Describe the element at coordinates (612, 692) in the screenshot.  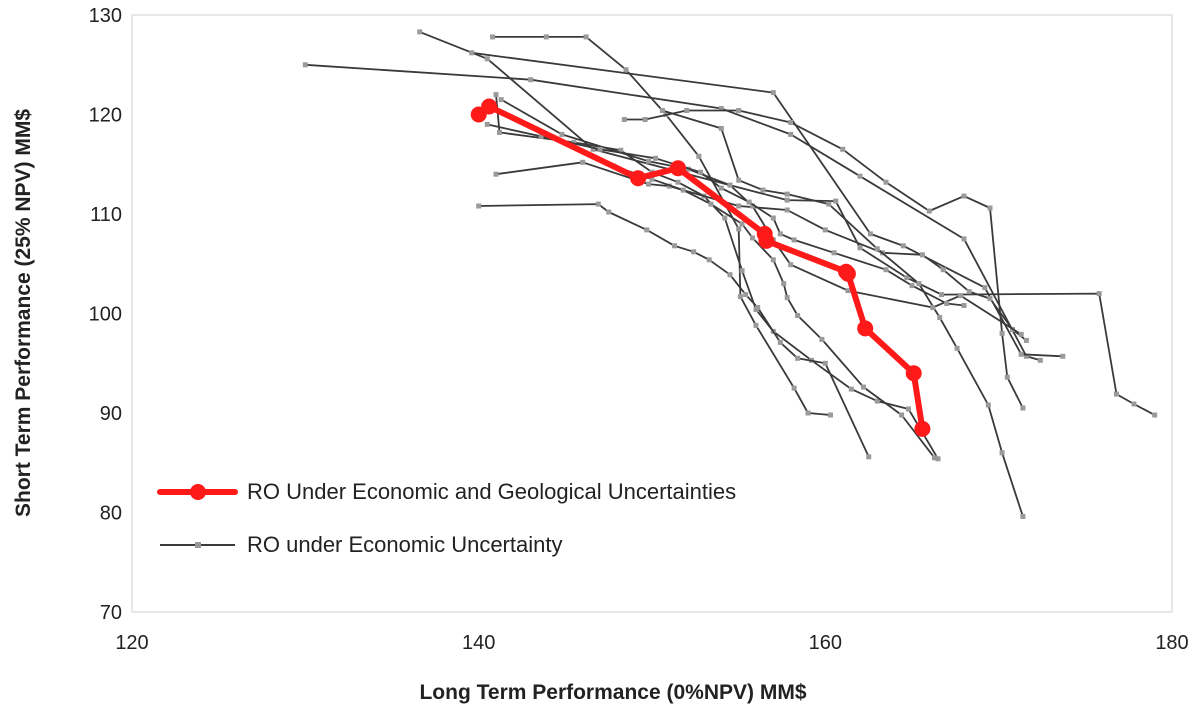
I see `x-axis-title: Long Term Performance (0%NPV) MM$` at that location.